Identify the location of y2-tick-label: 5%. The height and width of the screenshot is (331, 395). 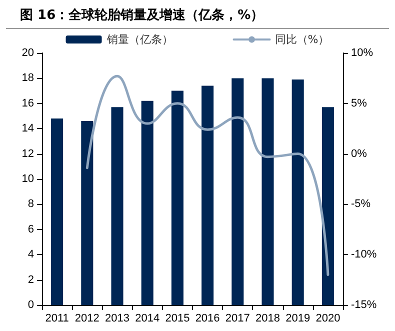
(359, 103).